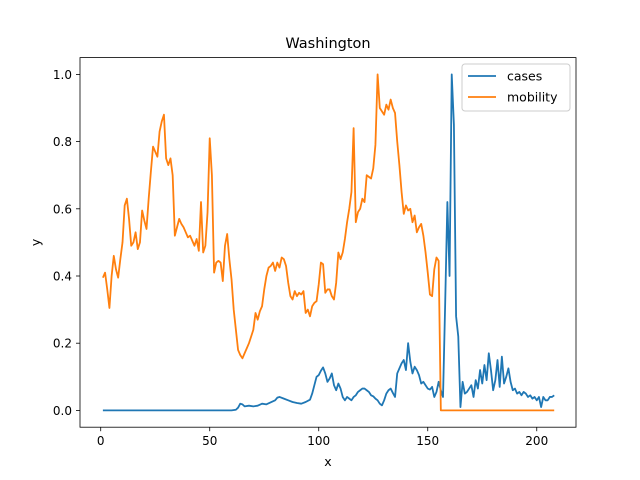 Image resolution: width=640 pixels, height=480 pixels. Describe the element at coordinates (62, 344) in the screenshot. I see `y-tick-label: 0.2` at that location.